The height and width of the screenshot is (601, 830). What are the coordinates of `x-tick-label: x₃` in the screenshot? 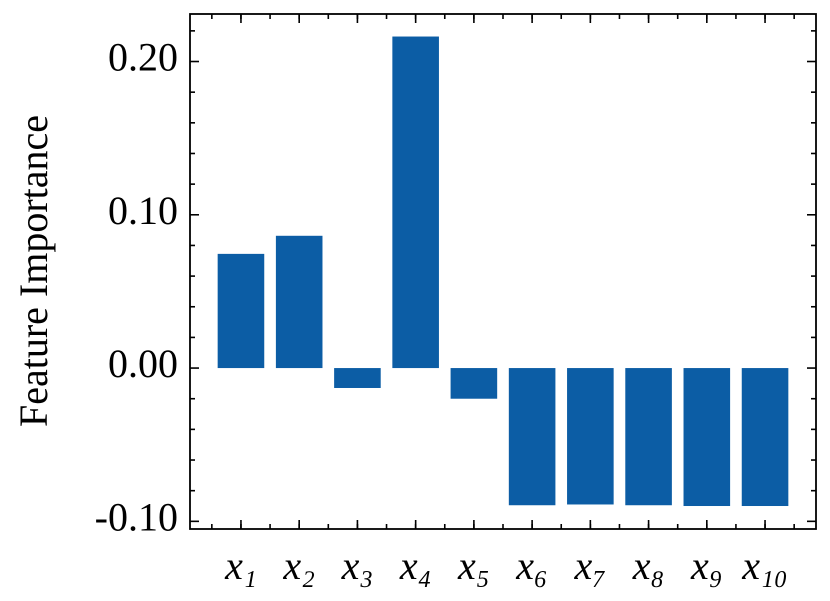 It's located at (357, 565).